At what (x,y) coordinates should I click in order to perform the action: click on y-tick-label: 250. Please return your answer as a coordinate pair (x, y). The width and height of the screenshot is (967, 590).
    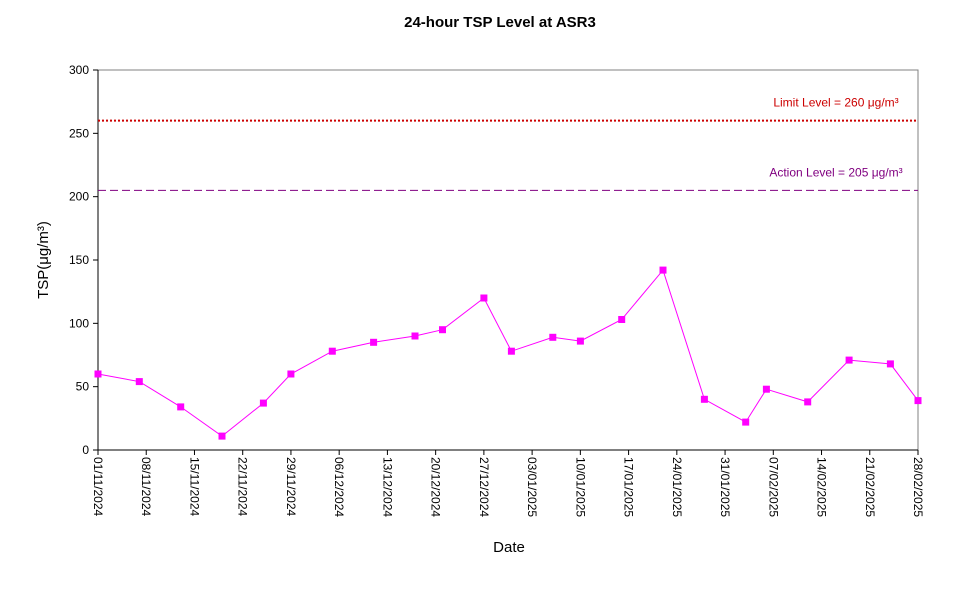
    Looking at the image, I should click on (79, 133).